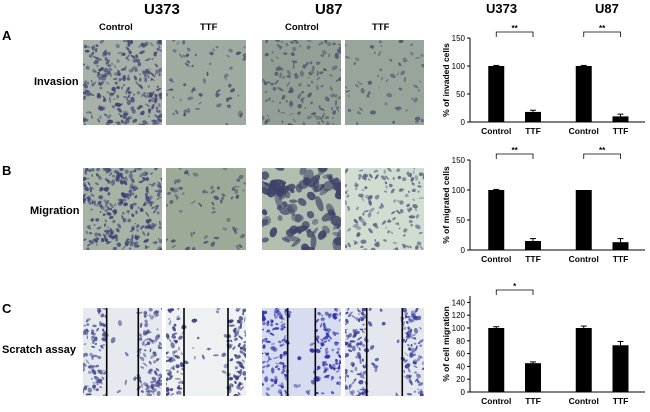 The height and width of the screenshot is (412, 650). I want to click on y-tick-label: 140, so click(459, 302).